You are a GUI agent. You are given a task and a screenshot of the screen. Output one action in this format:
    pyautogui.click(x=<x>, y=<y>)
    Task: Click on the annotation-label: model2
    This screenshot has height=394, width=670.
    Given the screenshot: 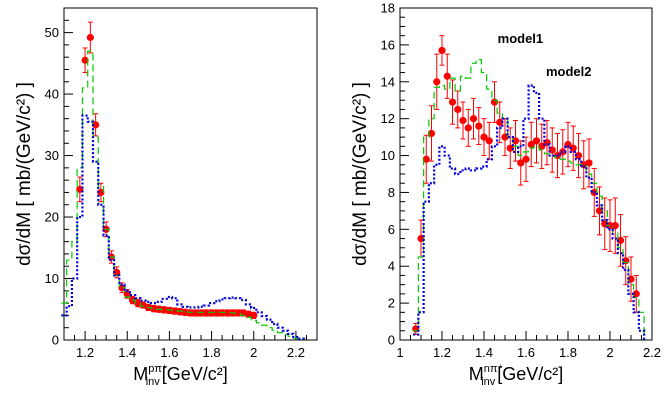 What is the action you would take?
    pyautogui.click(x=569, y=71)
    